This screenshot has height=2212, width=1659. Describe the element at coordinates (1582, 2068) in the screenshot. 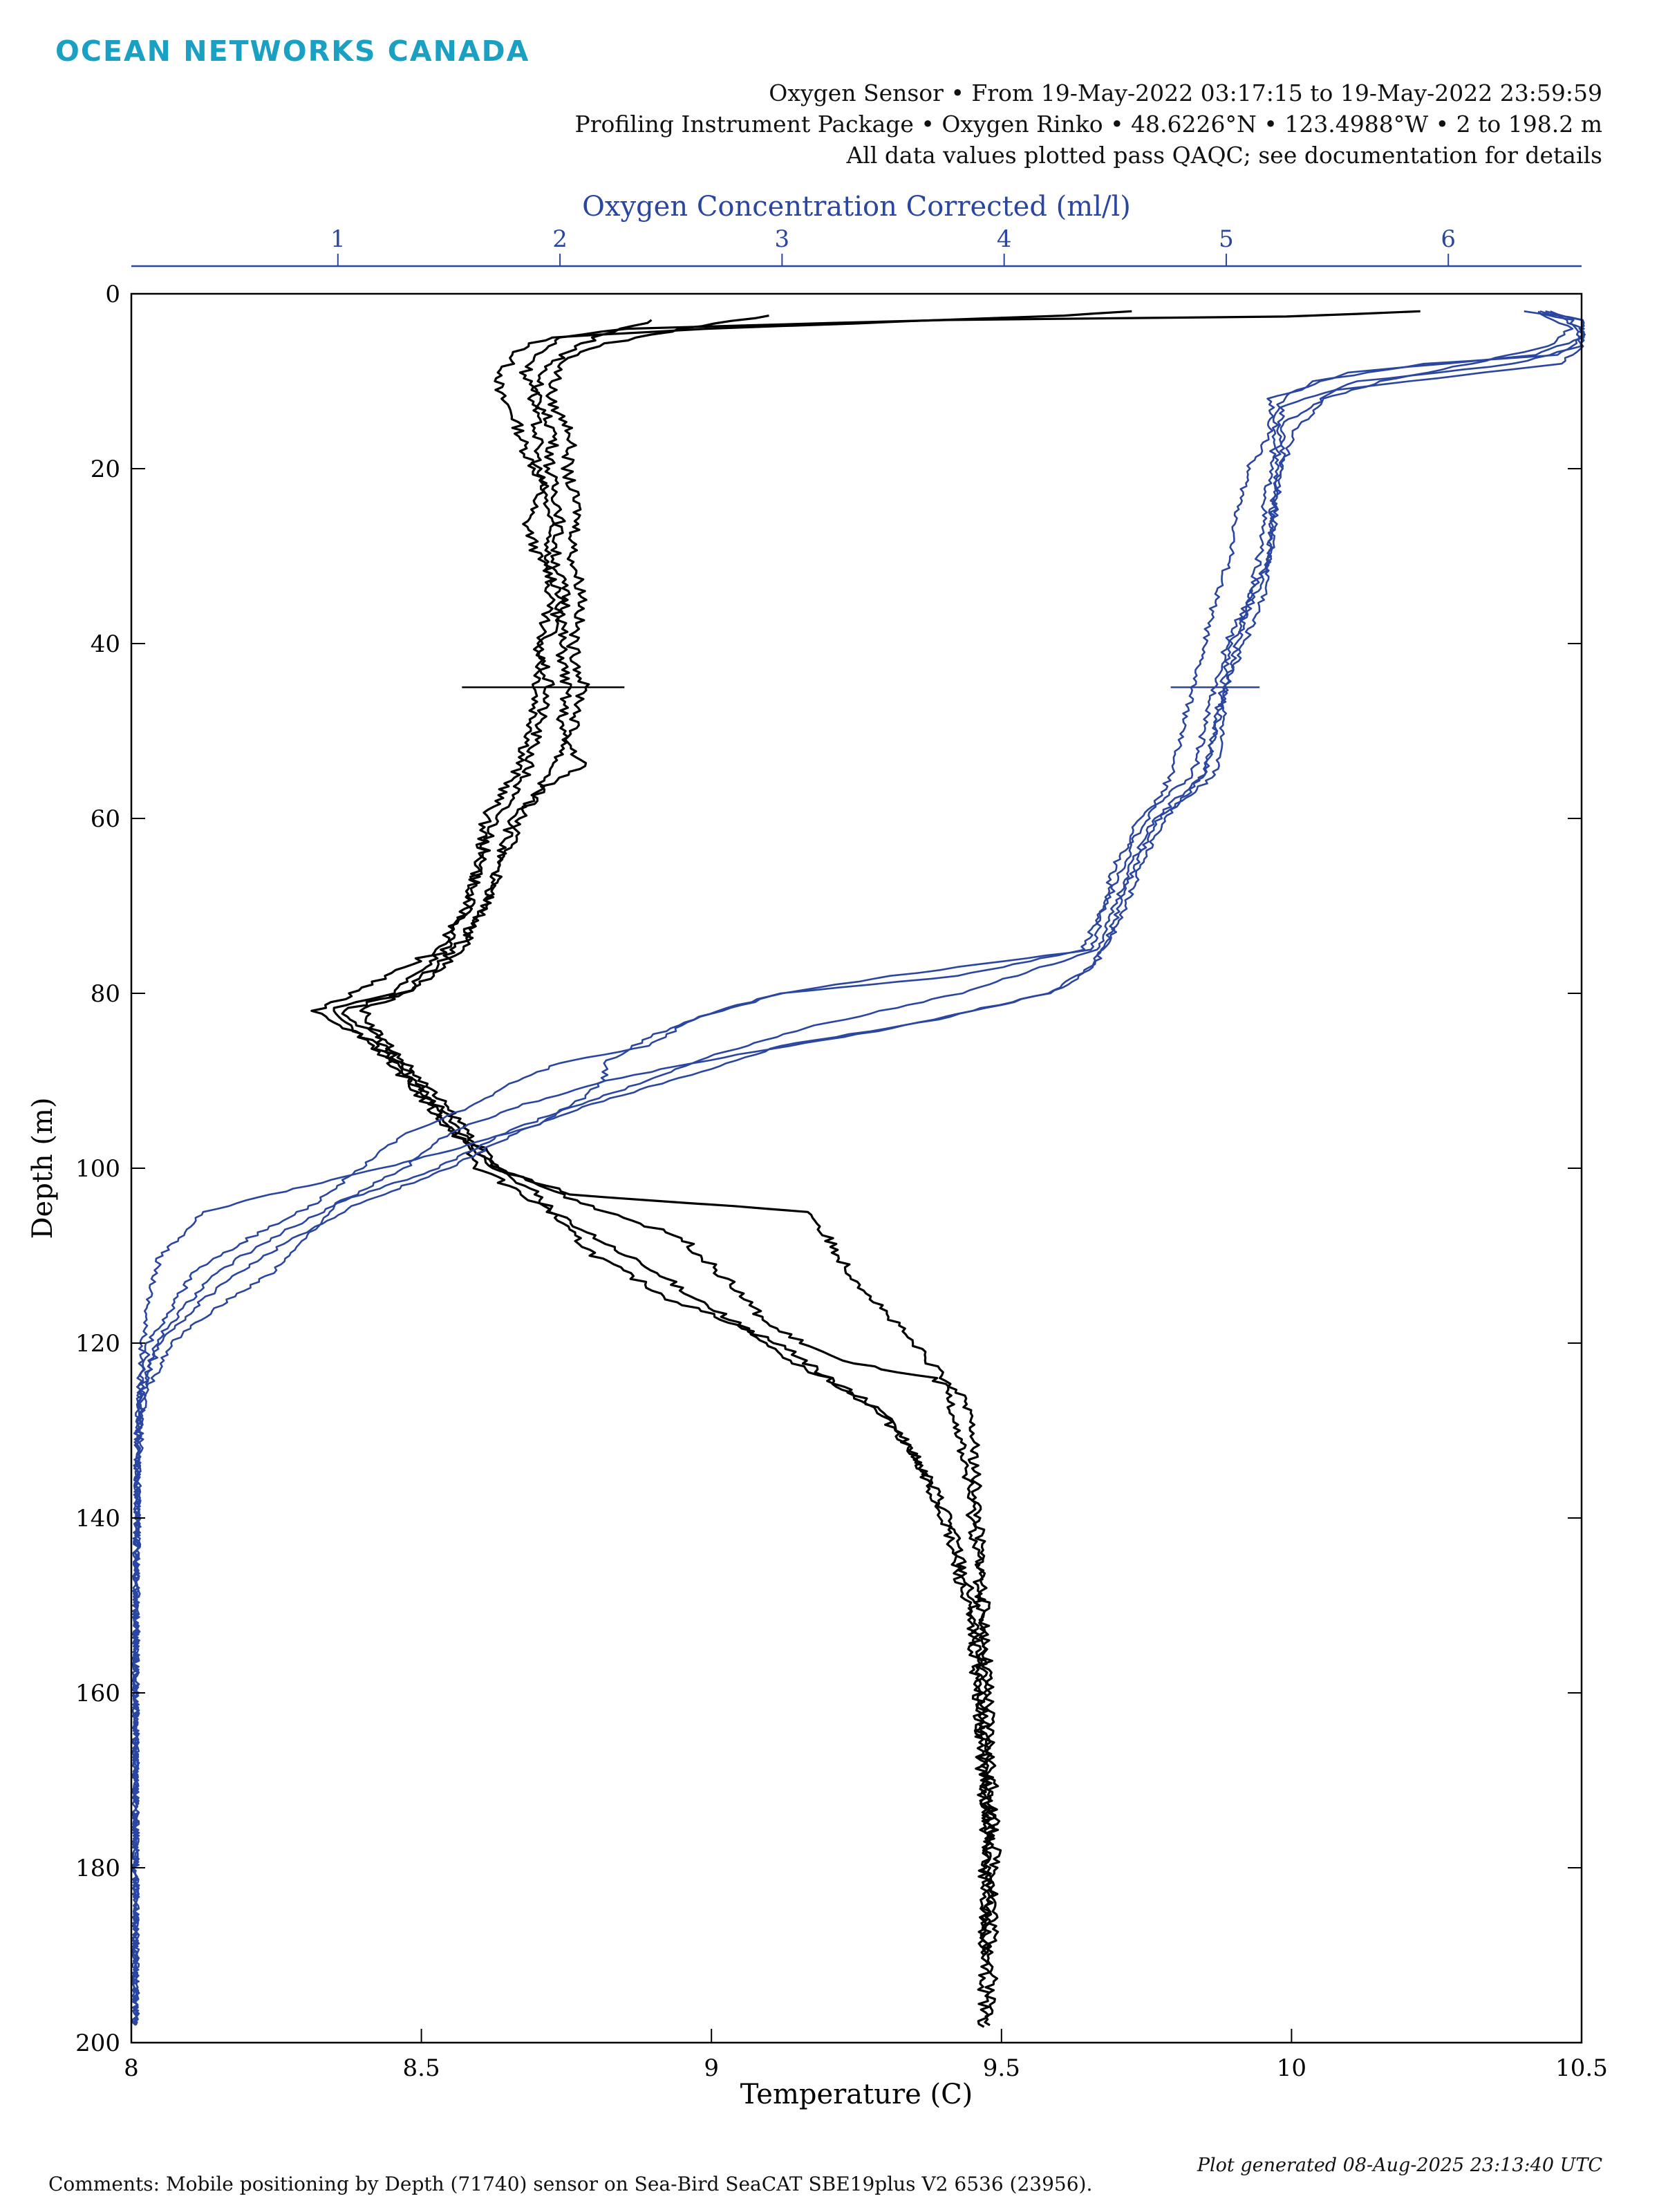

I see `x-tick-label: 10.5` at that location.